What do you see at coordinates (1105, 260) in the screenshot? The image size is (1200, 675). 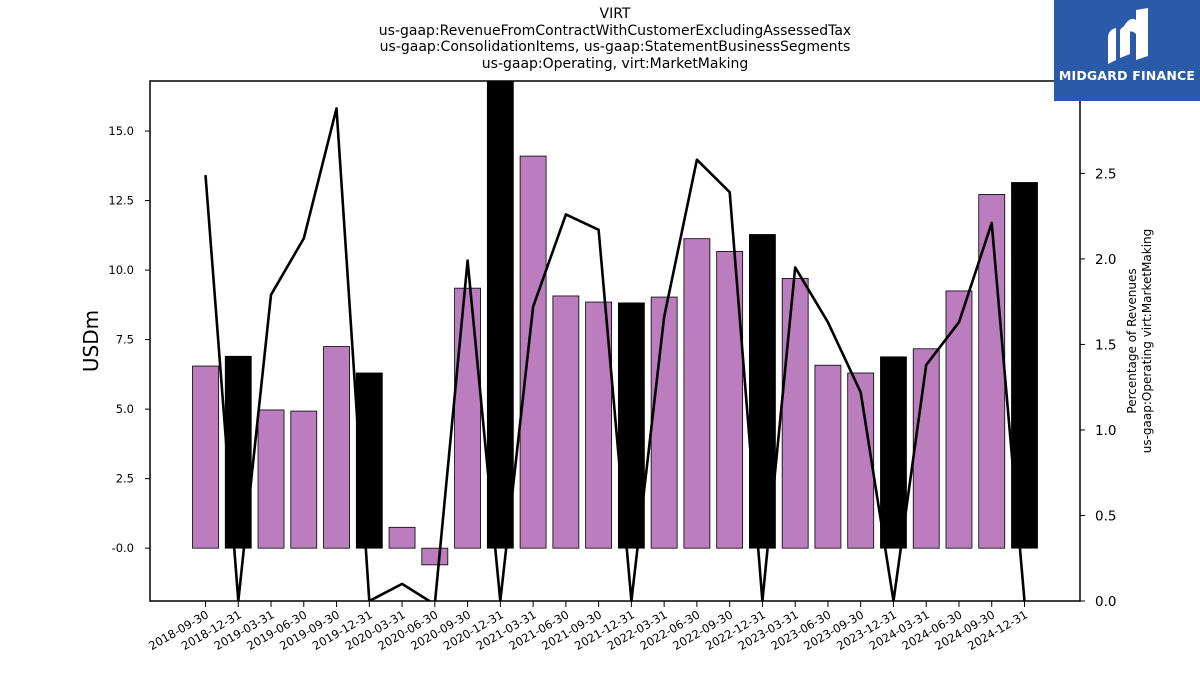 I see `y2-tick-label: 2.0` at bounding box center [1105, 260].